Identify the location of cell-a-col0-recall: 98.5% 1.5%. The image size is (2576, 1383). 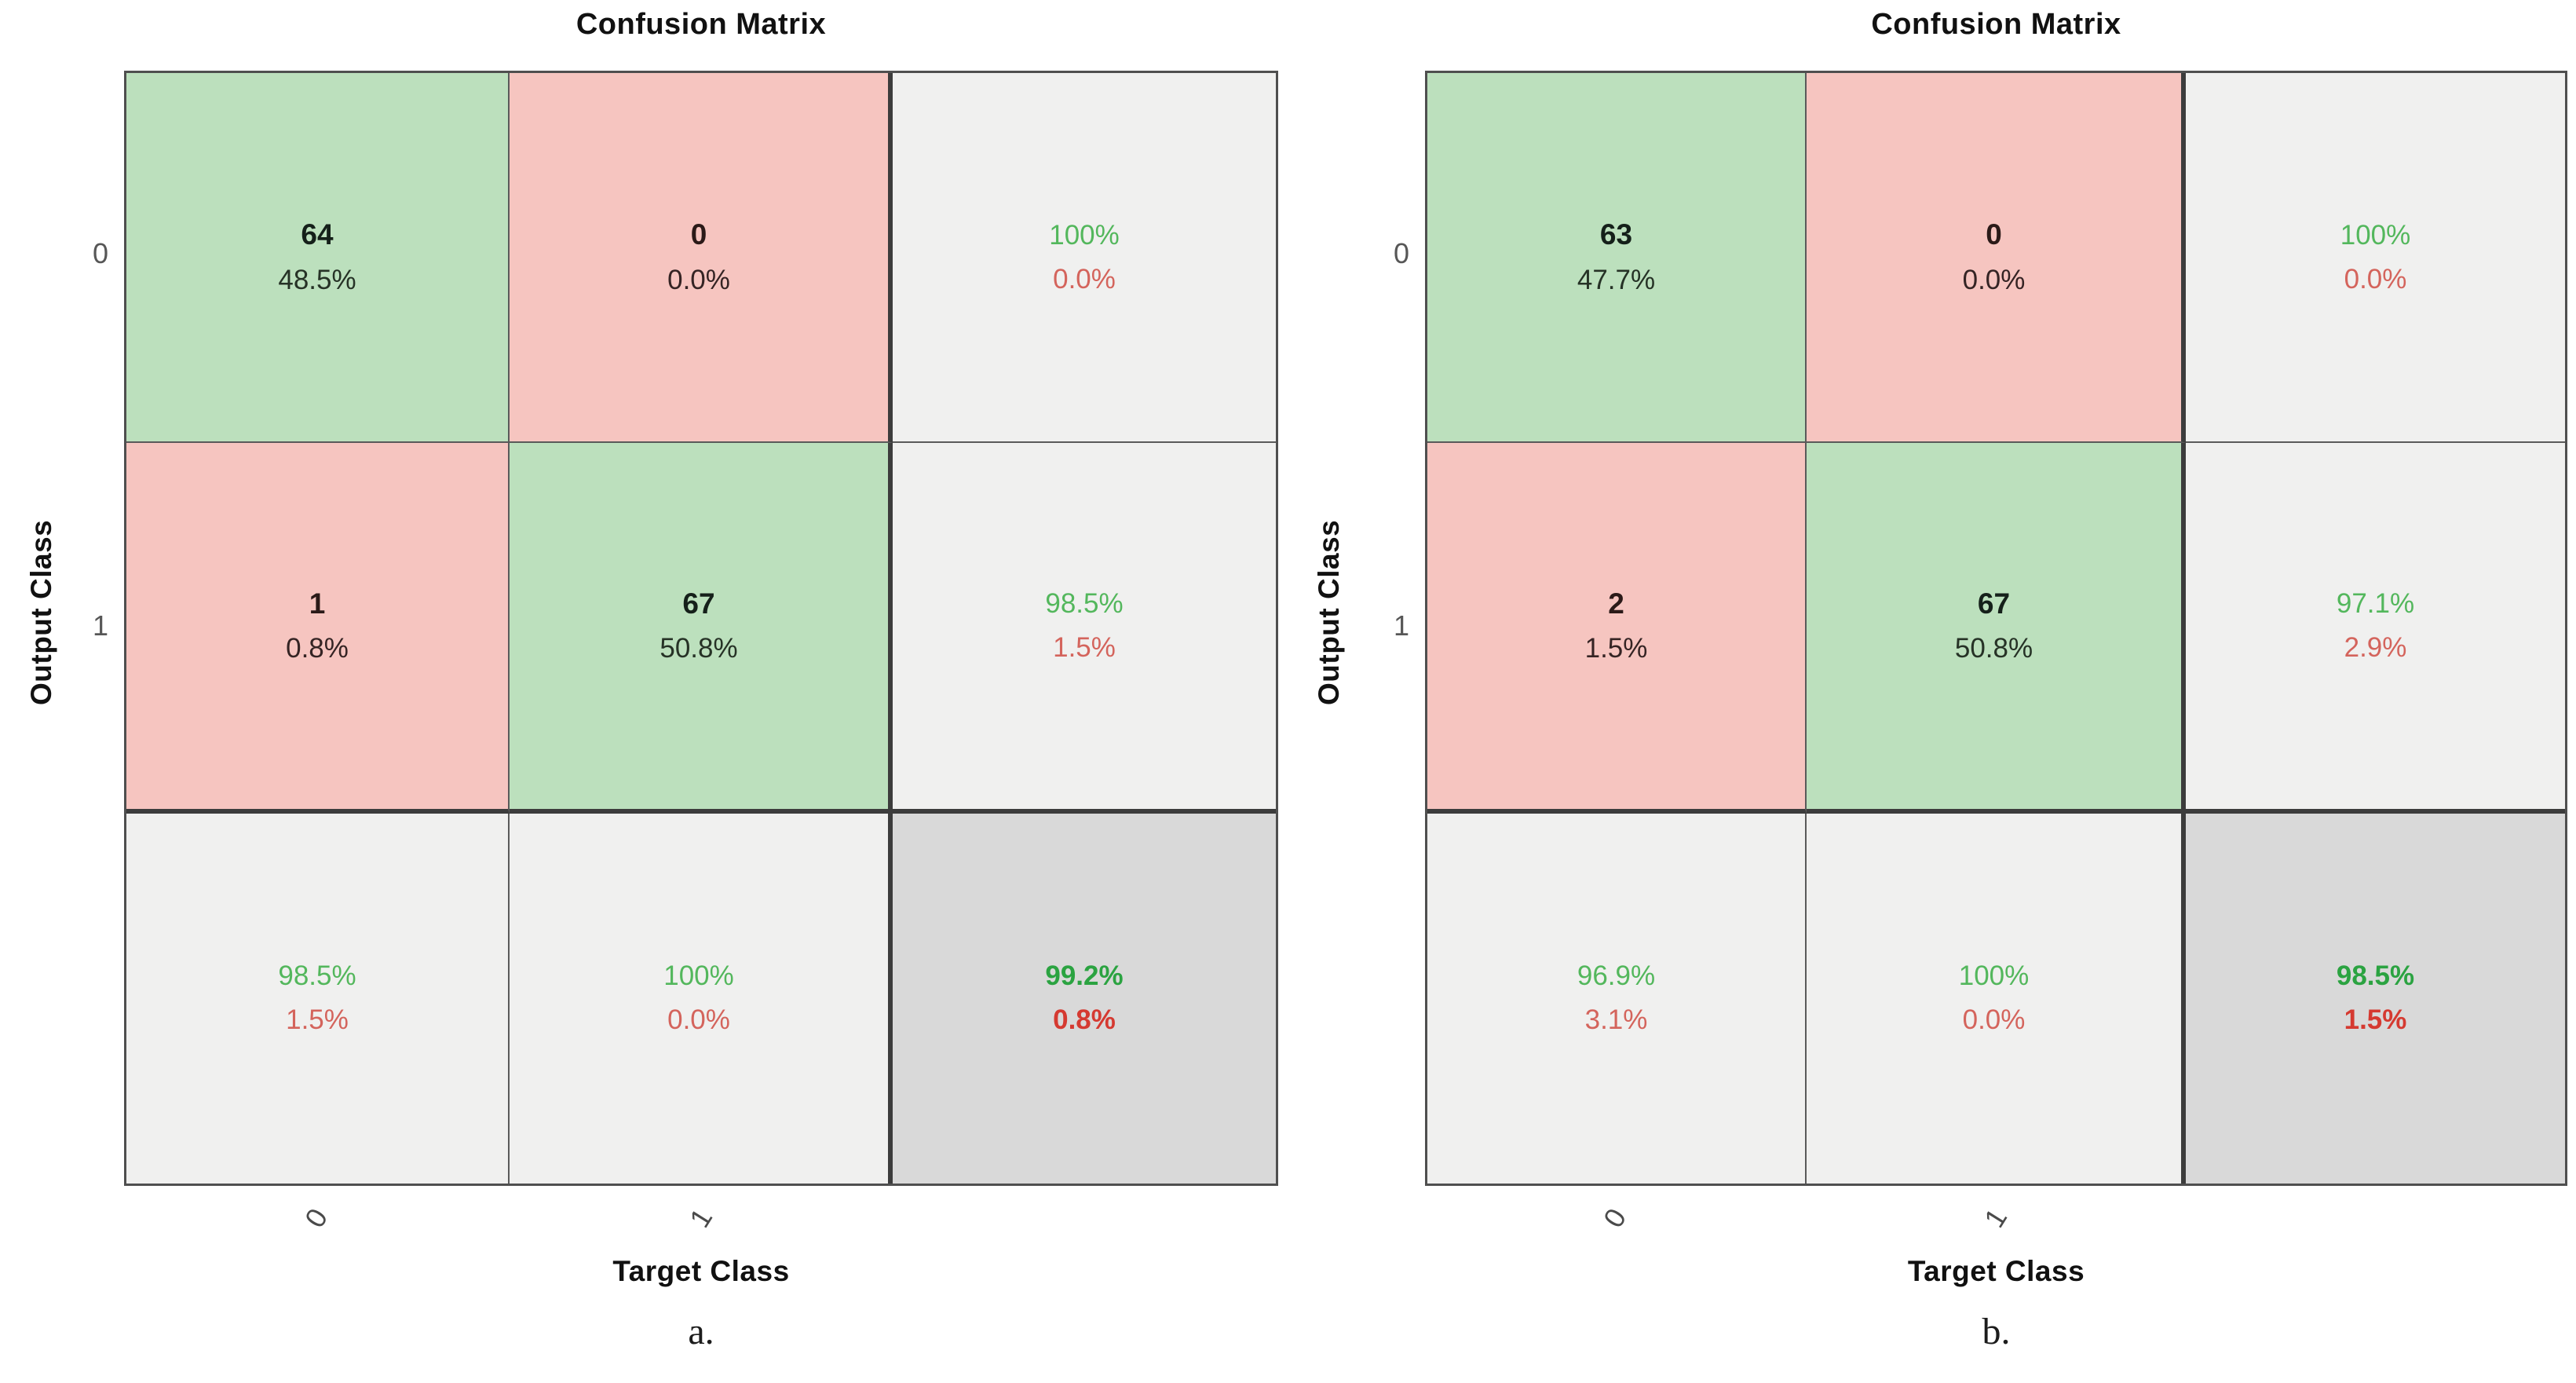
(318, 999).